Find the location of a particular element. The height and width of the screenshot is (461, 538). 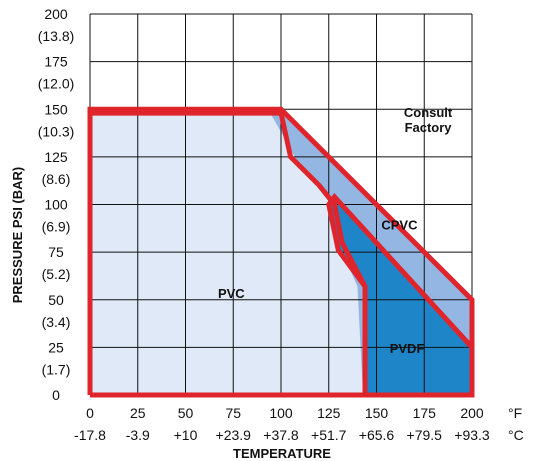

x-tick-label-celsius: -3.9 is located at coordinates (138, 435).